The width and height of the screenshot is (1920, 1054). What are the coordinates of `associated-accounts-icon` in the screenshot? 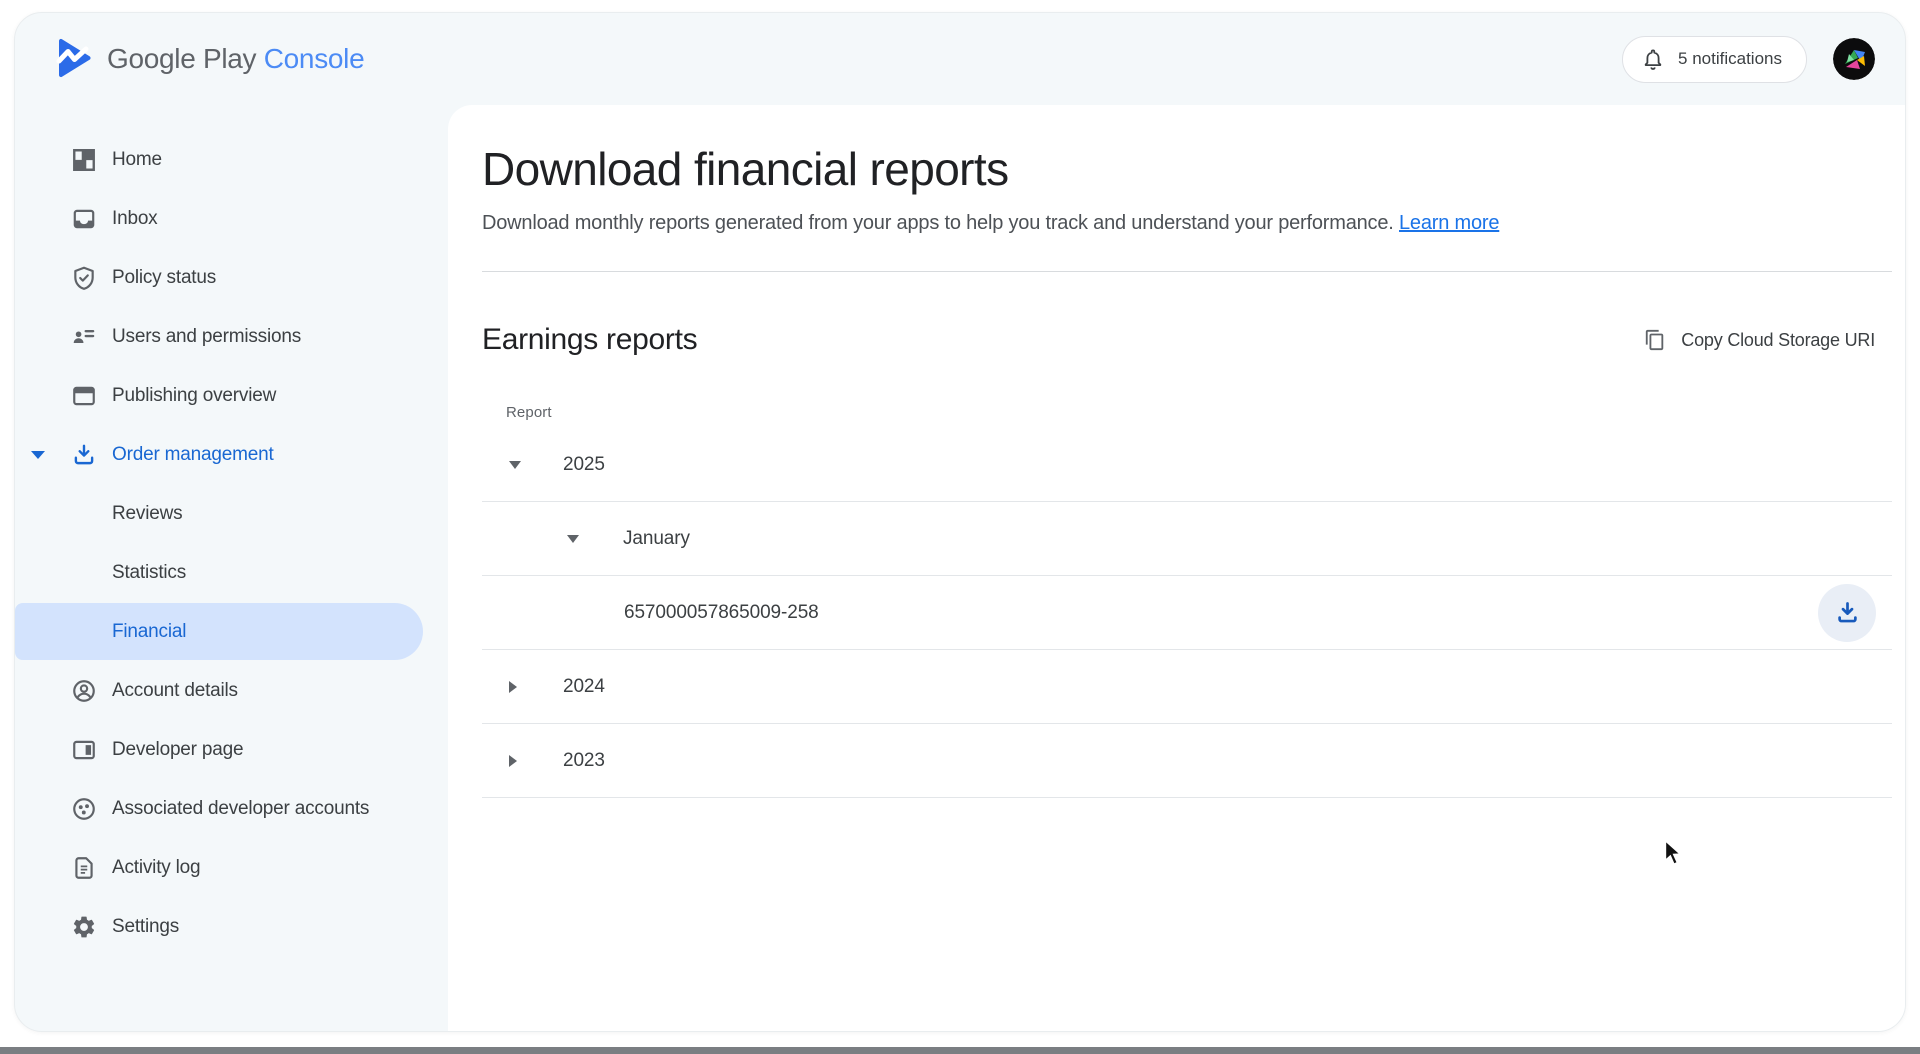 It's located at (84, 809).